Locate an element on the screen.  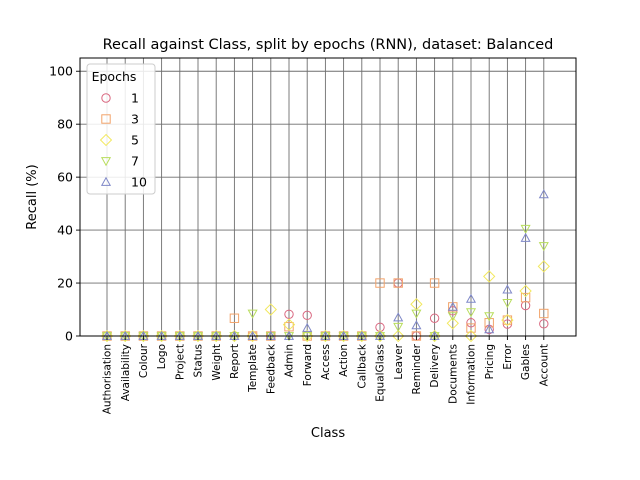
x-tick-label: Action is located at coordinates (344, 360).